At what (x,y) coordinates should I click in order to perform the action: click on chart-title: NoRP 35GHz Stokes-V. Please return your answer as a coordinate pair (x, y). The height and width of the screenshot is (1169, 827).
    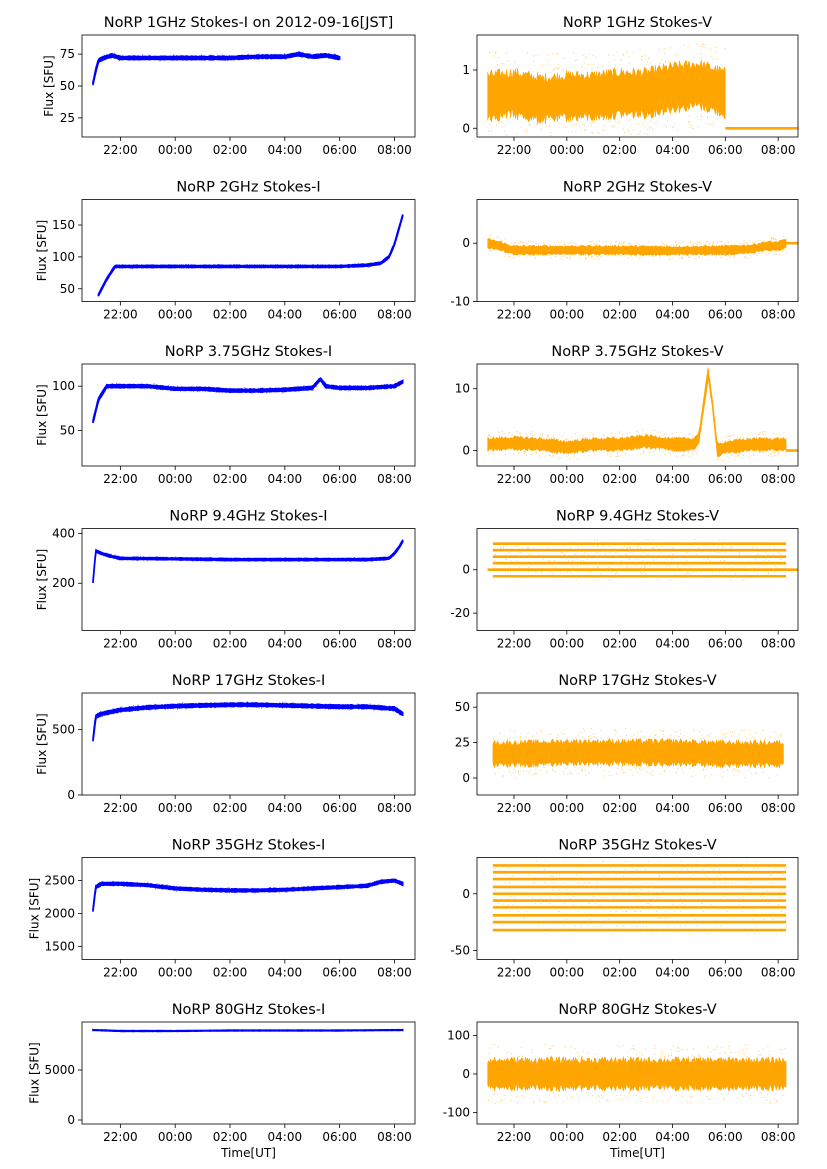
    Looking at the image, I should click on (637, 846).